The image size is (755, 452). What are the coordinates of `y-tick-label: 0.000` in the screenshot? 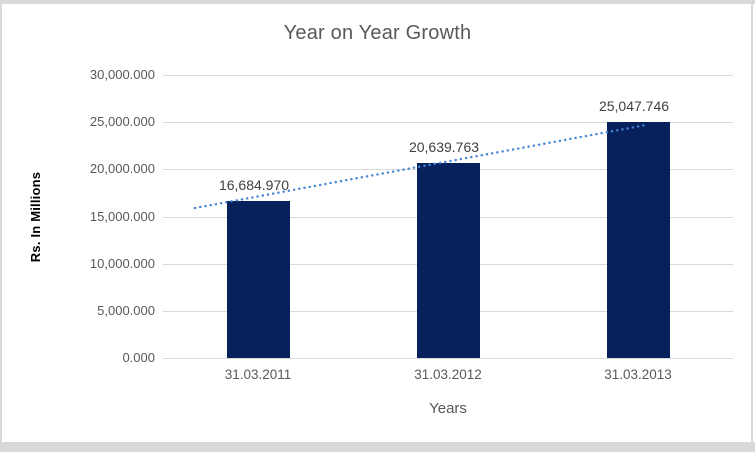 It's located at (138, 357).